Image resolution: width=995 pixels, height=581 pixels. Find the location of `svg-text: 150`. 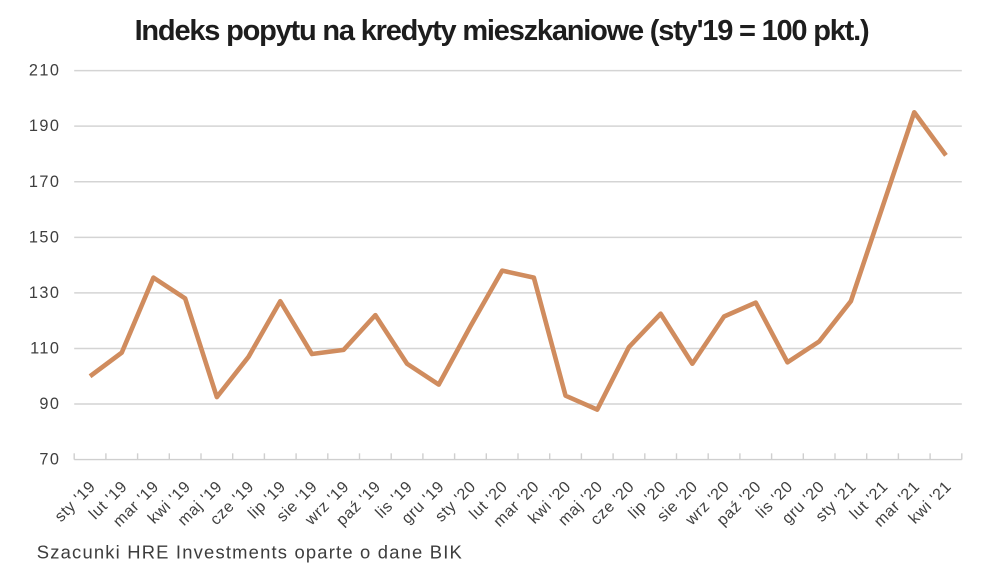

svg-text: 150 is located at coordinates (44, 237).